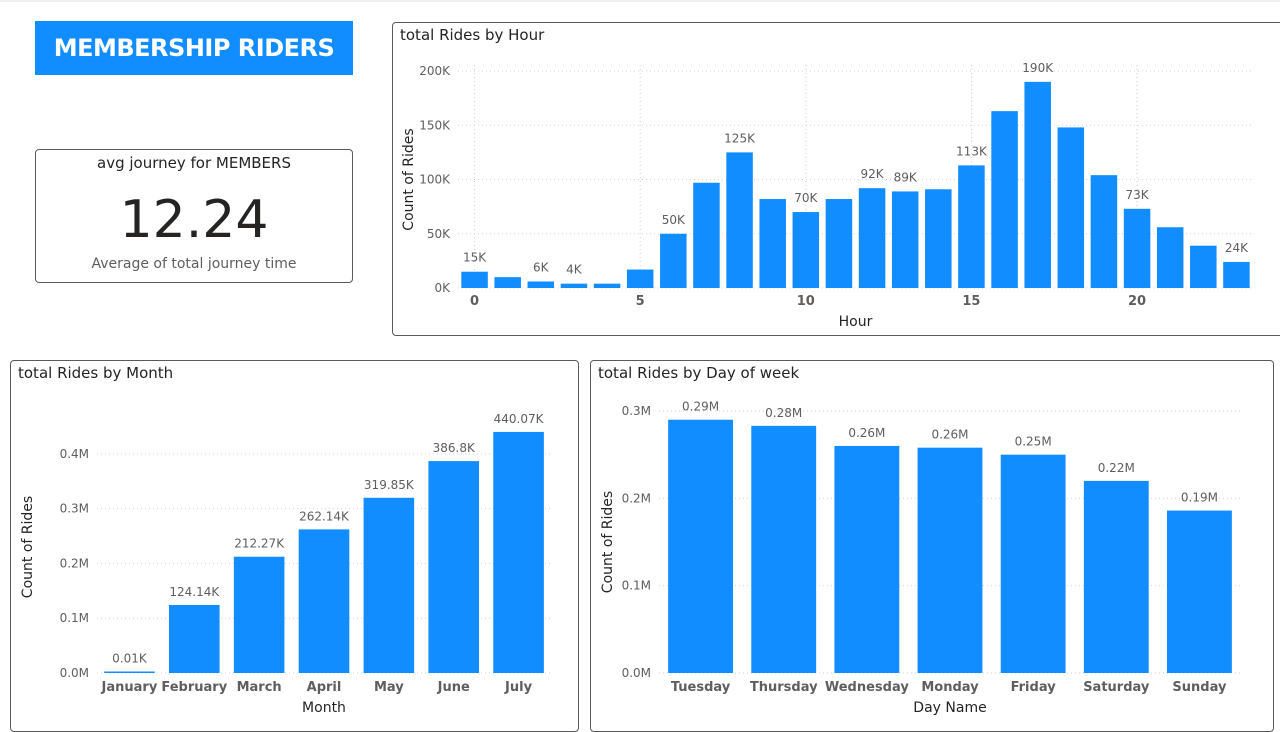  I want to click on data-label: 113K, so click(972, 151).